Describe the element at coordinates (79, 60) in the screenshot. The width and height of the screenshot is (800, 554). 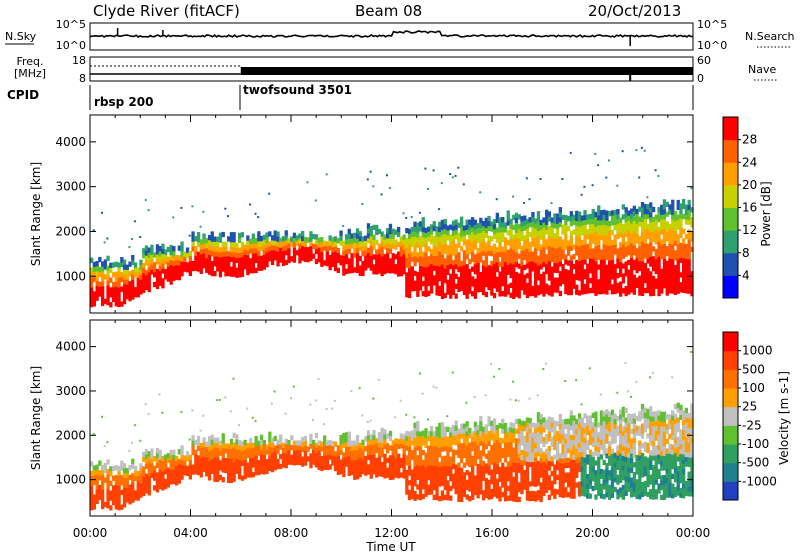
I see `frequency-ytick-left-top: 18` at that location.